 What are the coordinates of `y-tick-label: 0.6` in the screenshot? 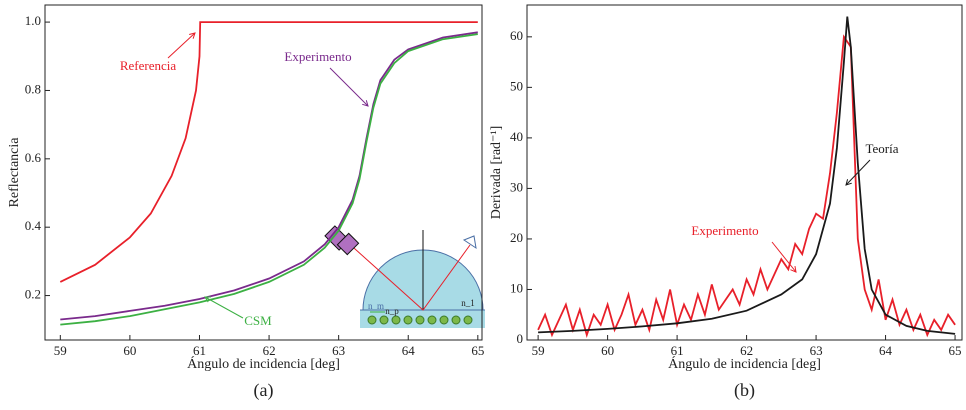 It's located at (33, 157).